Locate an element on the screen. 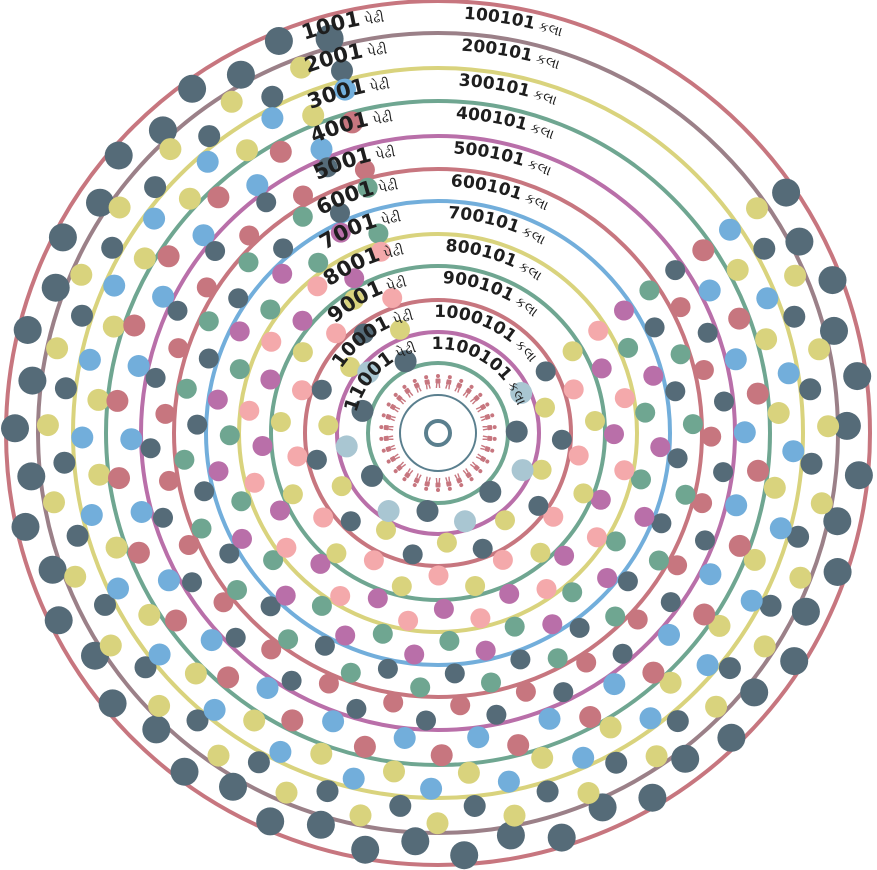 This screenshot has height=870, width=877. center-hub is located at coordinates (438, 433).